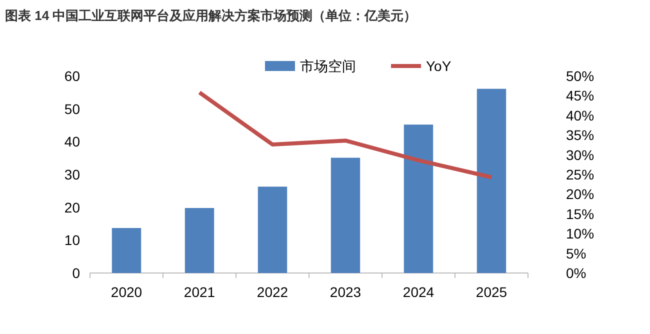  What do you see at coordinates (418, 292) in the screenshot?
I see `x-tick-label: 2024` at bounding box center [418, 292].